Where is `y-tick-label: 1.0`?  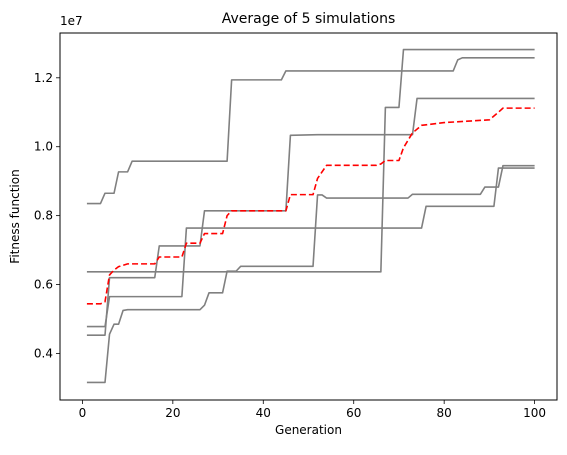
y-tick-label: 1.0 is located at coordinates (43, 147).